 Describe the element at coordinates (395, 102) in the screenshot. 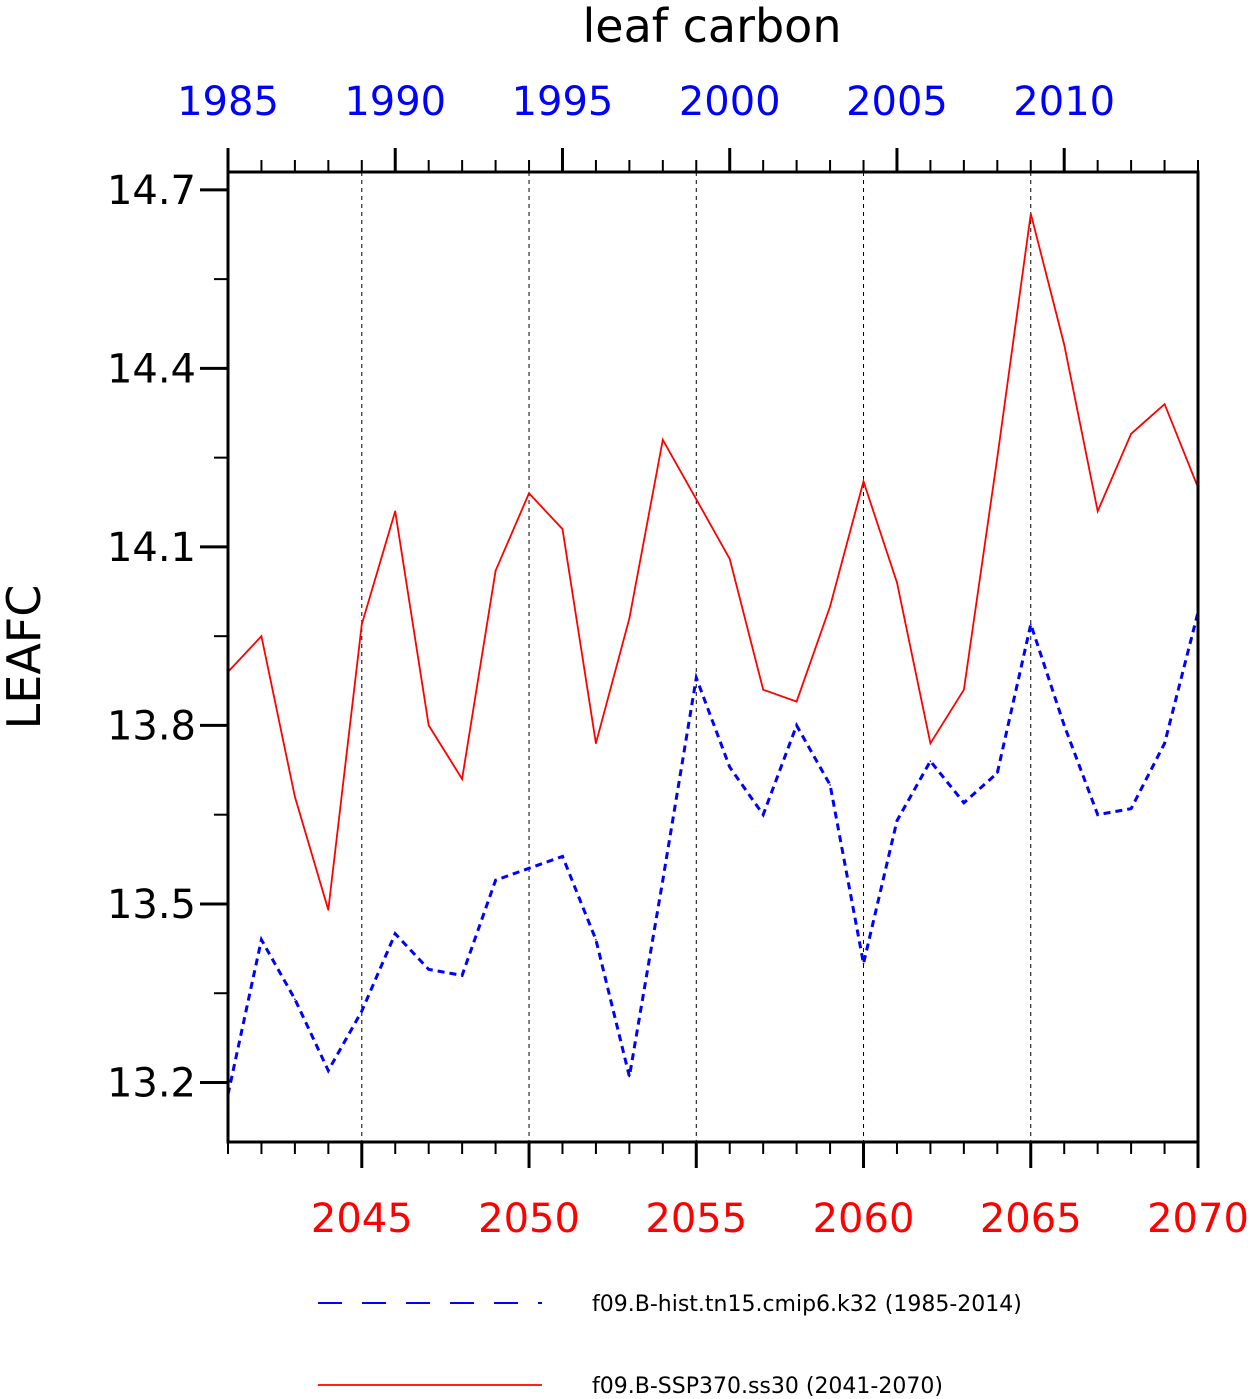

I see `top-tick-label-1990: 1990` at that location.